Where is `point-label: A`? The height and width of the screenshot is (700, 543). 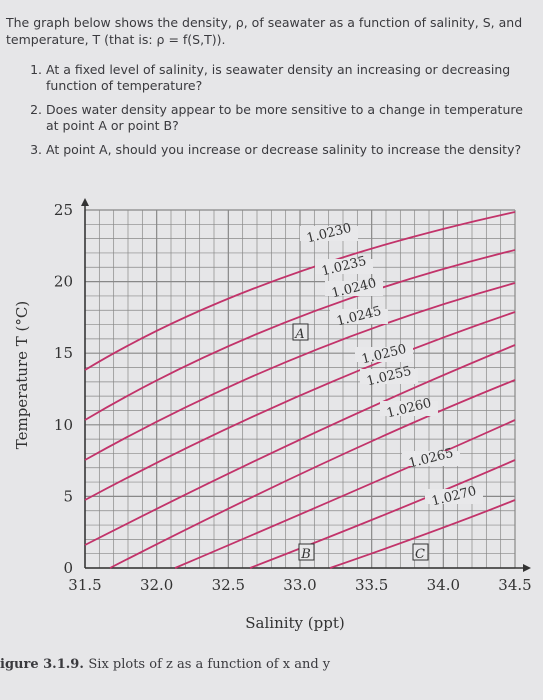
point-label: A is located at coordinates (299, 334).